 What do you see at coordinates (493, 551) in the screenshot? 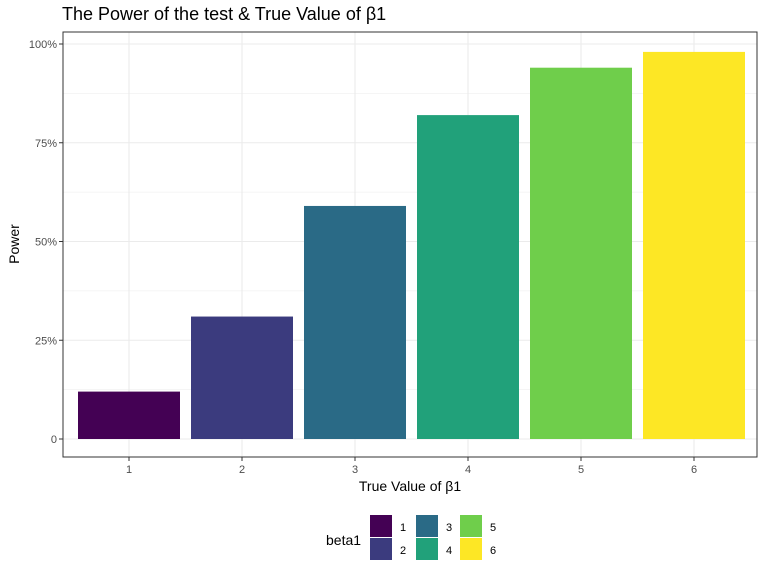
I see `legend-label: 6` at bounding box center [493, 551].